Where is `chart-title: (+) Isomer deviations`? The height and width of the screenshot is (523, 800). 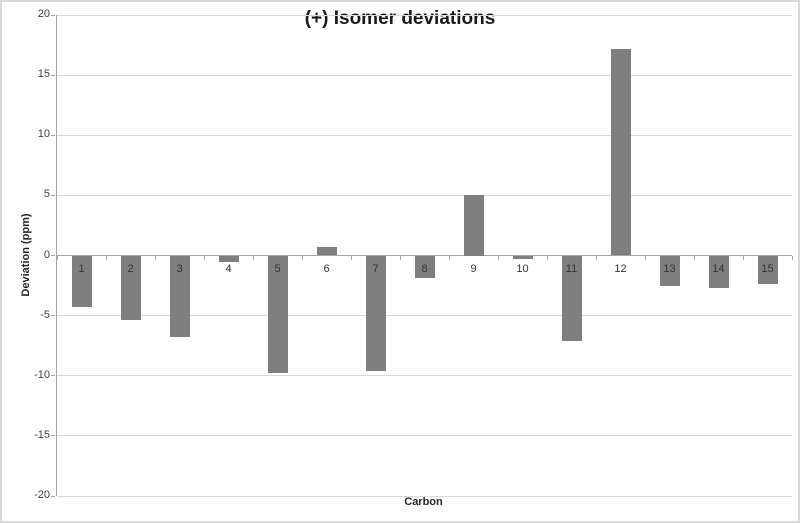
chart-title: (+) Isomer deviations is located at coordinates (400, 18).